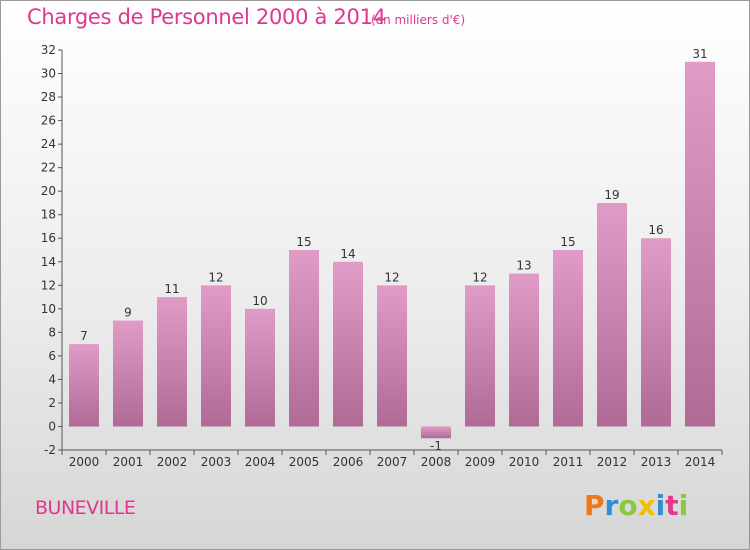  What do you see at coordinates (48, 144) in the screenshot?
I see `y-tick-label: 24` at bounding box center [48, 144].